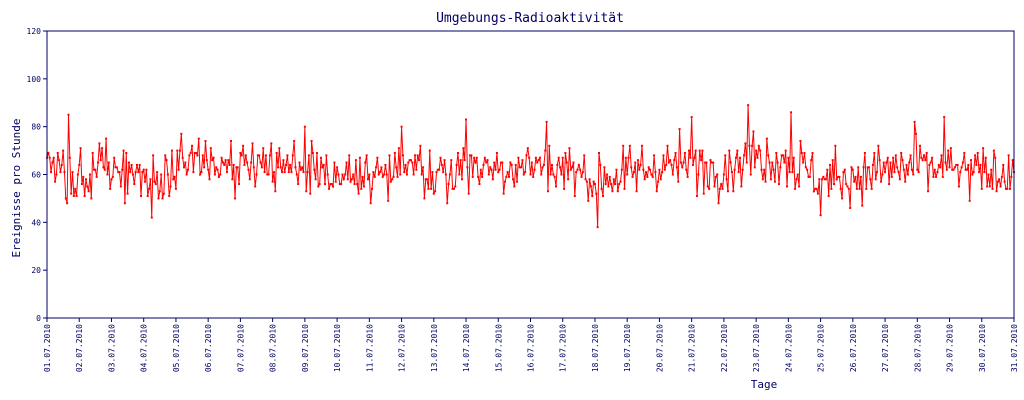 This screenshot has width=1024, height=400. I want to click on x-tick-label: 02.07.2010, so click(79, 348).